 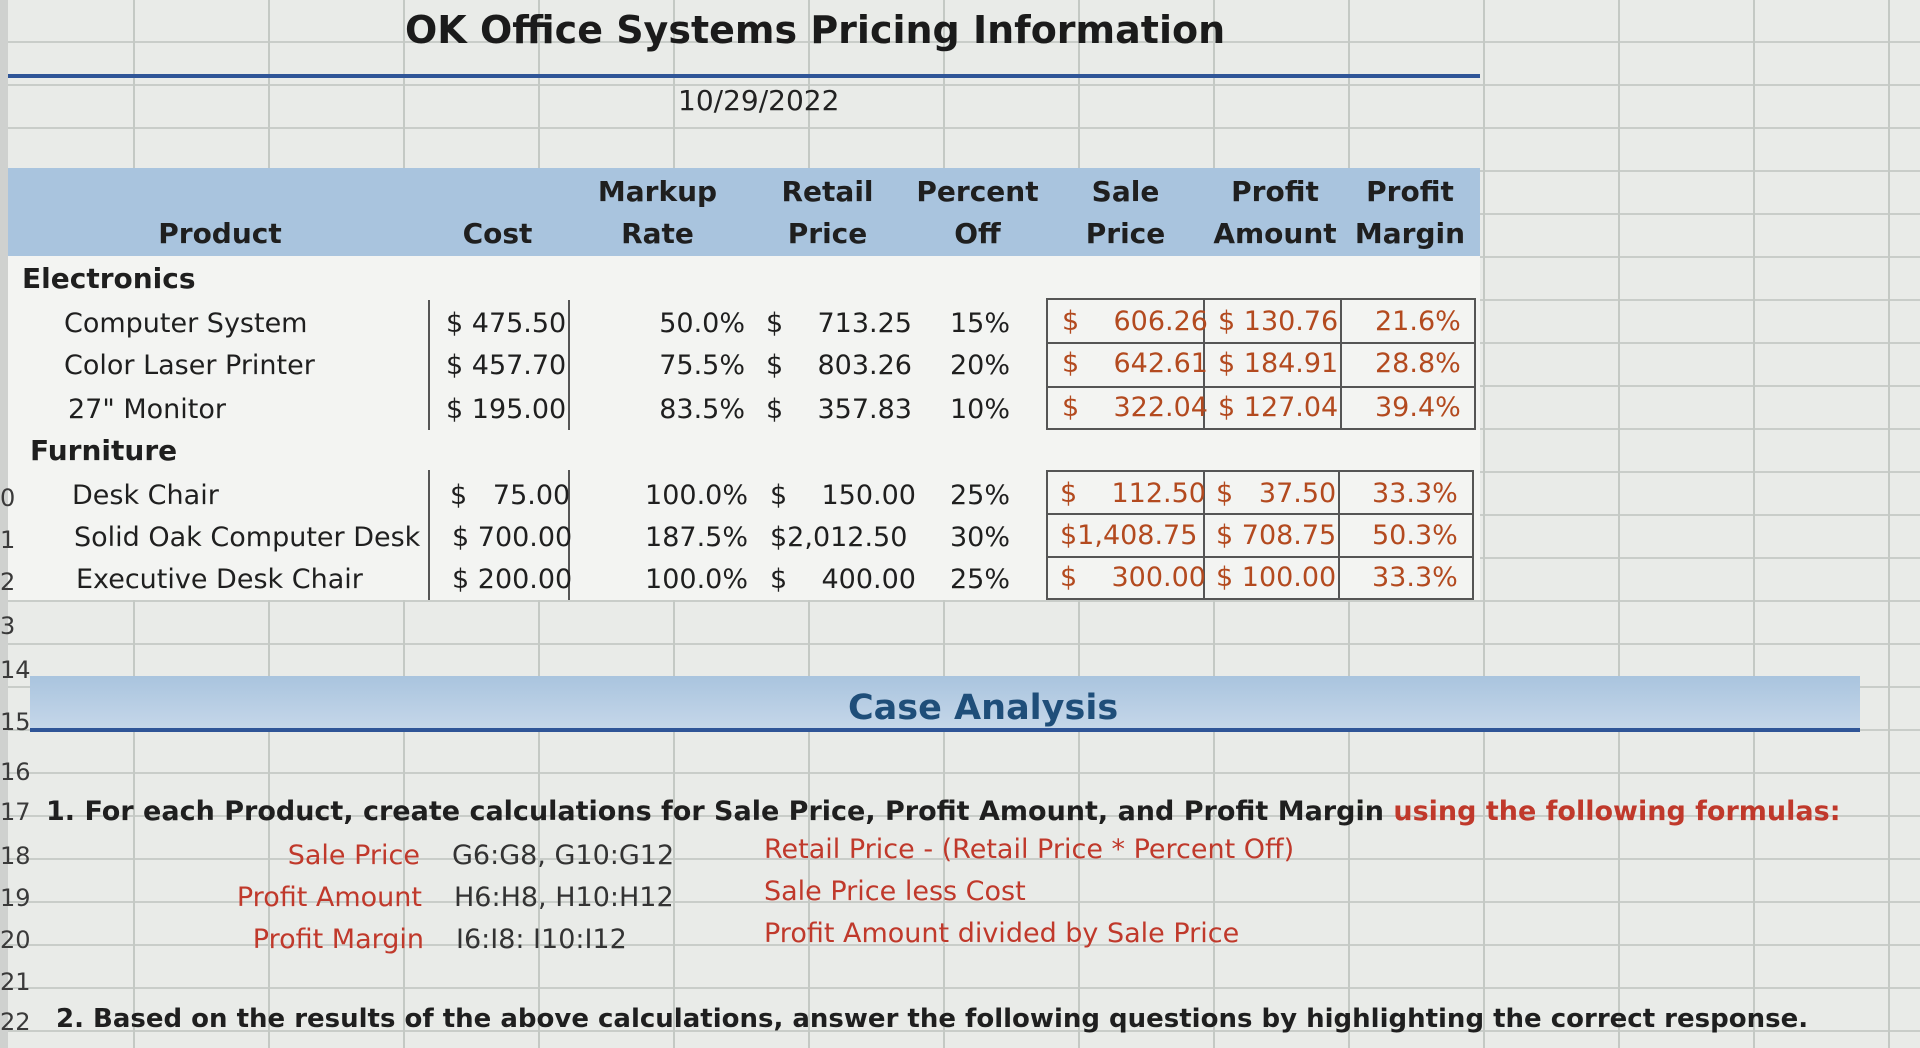 I want to click on markup-cell: 75.5%, so click(x=702, y=365).